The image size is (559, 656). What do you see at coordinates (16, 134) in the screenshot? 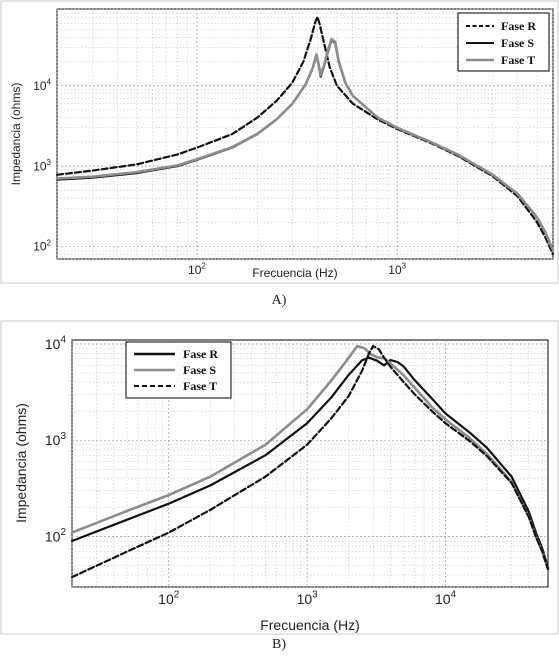
I see `chart-a-y-axis-label: Impedancia (ohms)` at bounding box center [16, 134].